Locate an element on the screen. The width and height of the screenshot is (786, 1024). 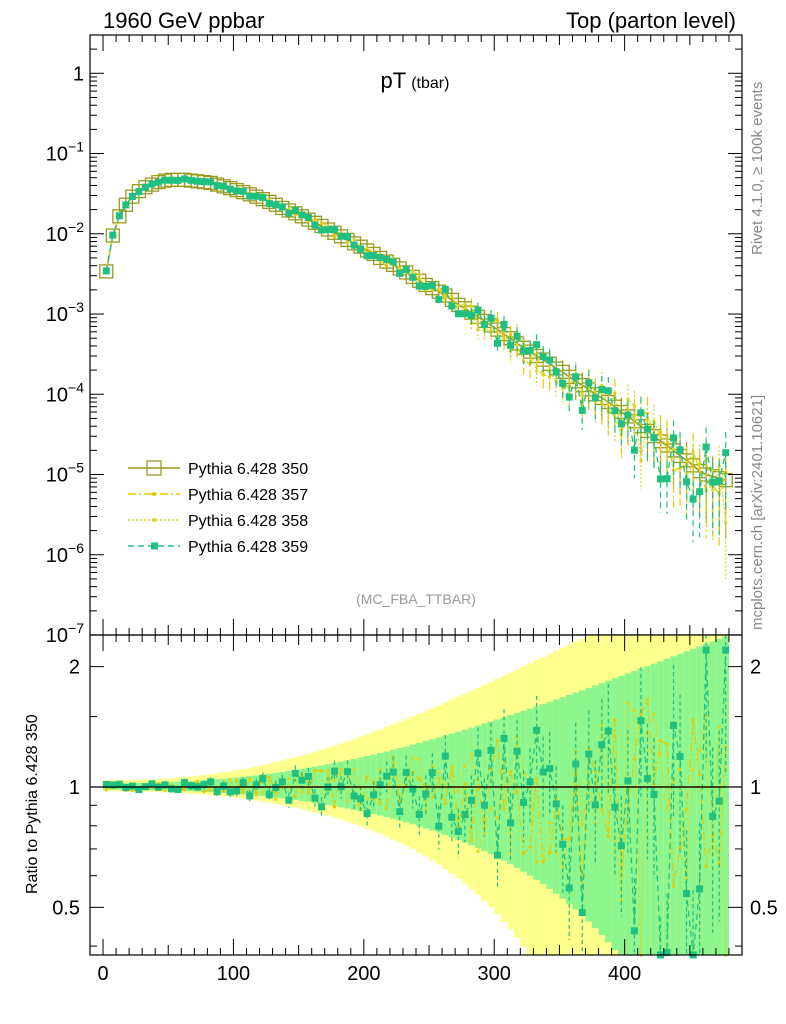
ratio-y-tick-label-right: 2 is located at coordinates (755, 668).